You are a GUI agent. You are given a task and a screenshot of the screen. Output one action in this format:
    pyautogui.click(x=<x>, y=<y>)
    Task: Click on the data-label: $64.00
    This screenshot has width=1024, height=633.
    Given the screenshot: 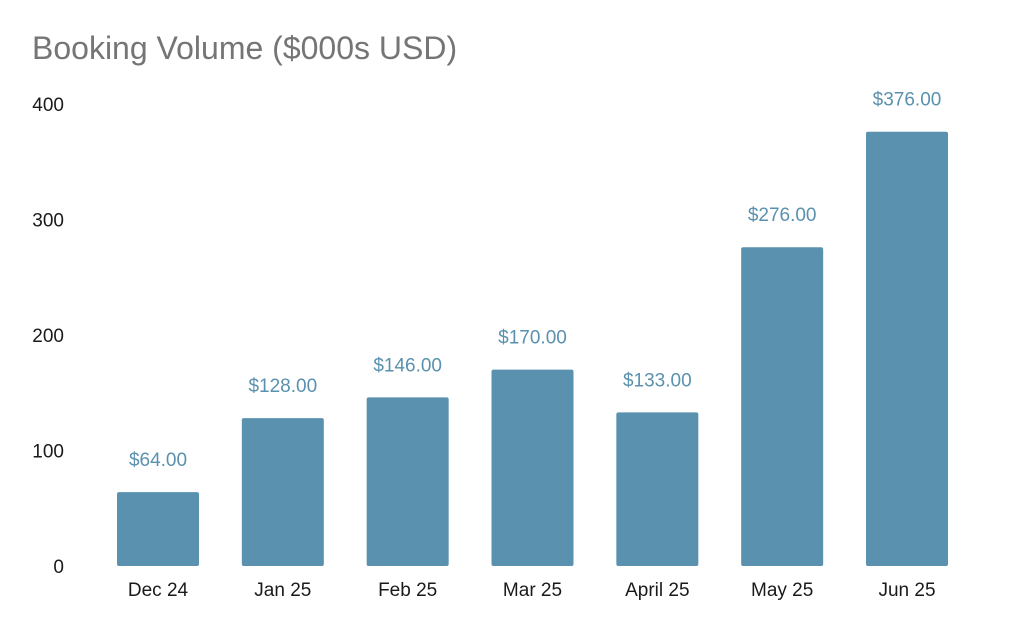 What is the action you would take?
    pyautogui.click(x=158, y=460)
    